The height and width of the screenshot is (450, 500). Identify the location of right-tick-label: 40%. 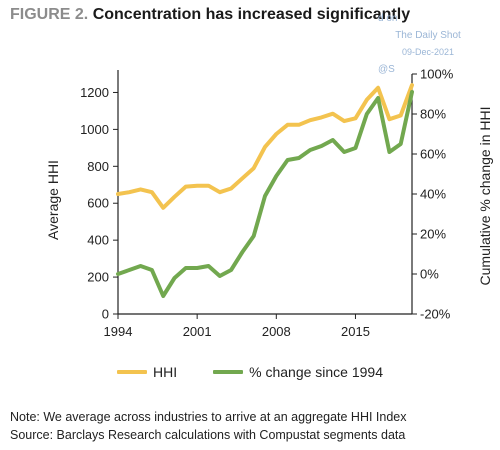
(433, 194).